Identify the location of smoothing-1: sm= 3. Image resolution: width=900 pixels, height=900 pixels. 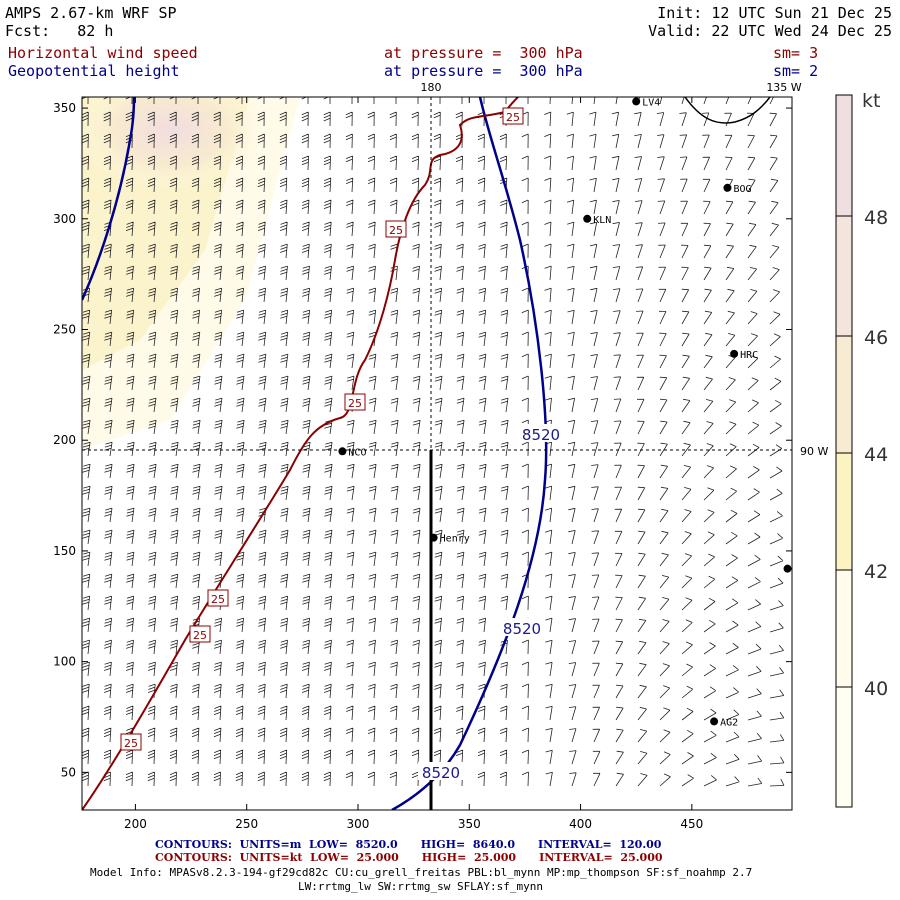
(796, 53).